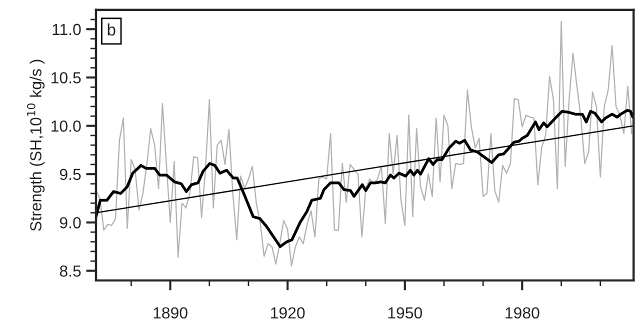  What do you see at coordinates (112, 29) in the screenshot?
I see `annotation: b` at bounding box center [112, 29].